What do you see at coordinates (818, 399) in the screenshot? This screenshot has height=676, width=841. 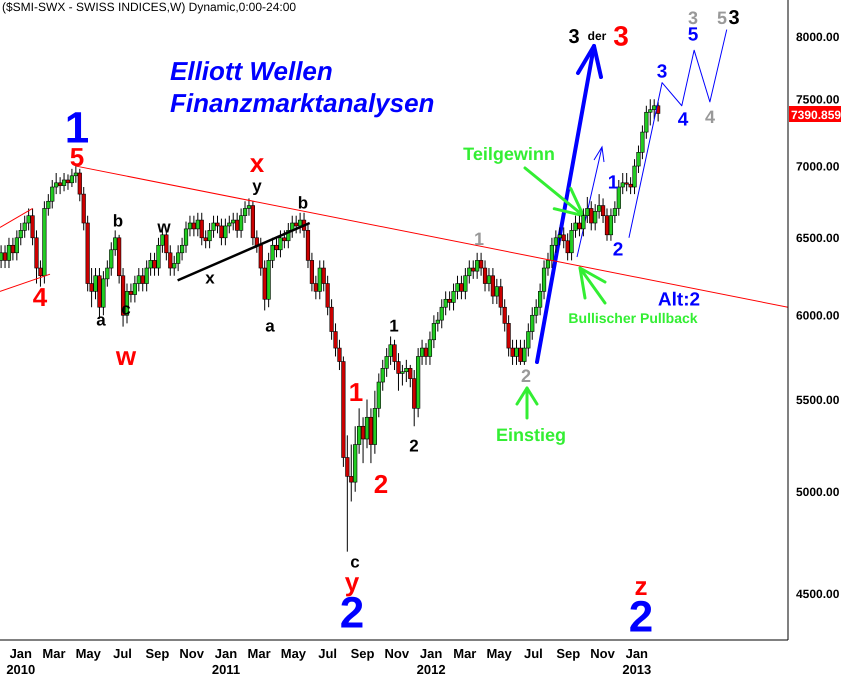 I see `y-tick-label: 5500.00` at bounding box center [818, 399].